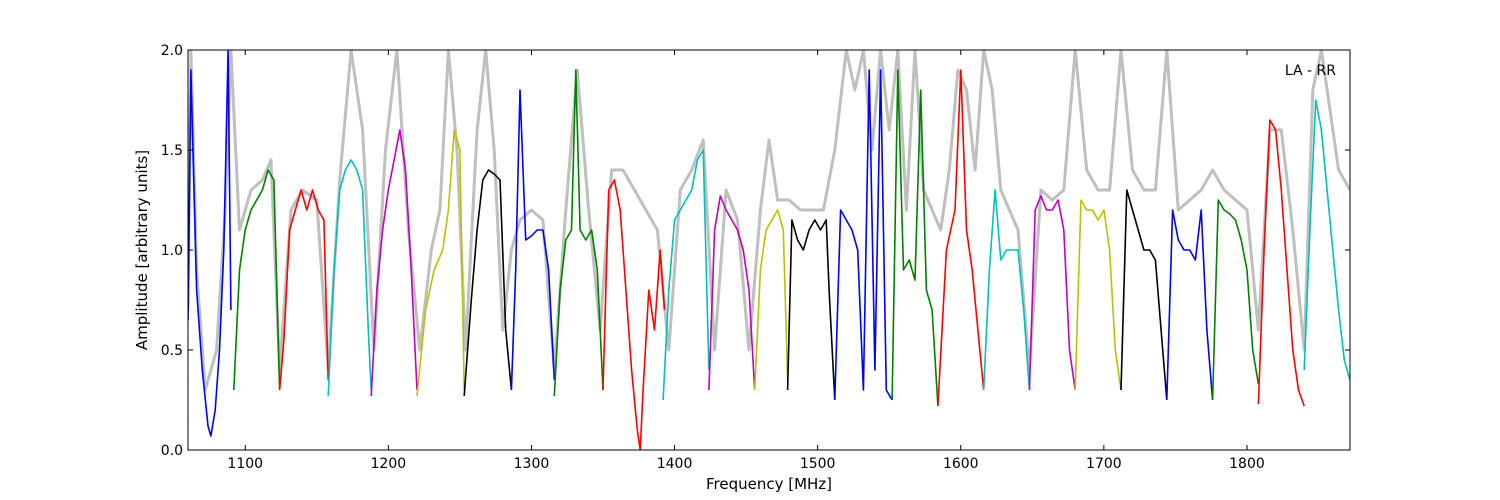 This screenshot has height=500, width=1500. Describe the element at coordinates (172, 351) in the screenshot. I see `y-tick-label: 0.5` at that location.